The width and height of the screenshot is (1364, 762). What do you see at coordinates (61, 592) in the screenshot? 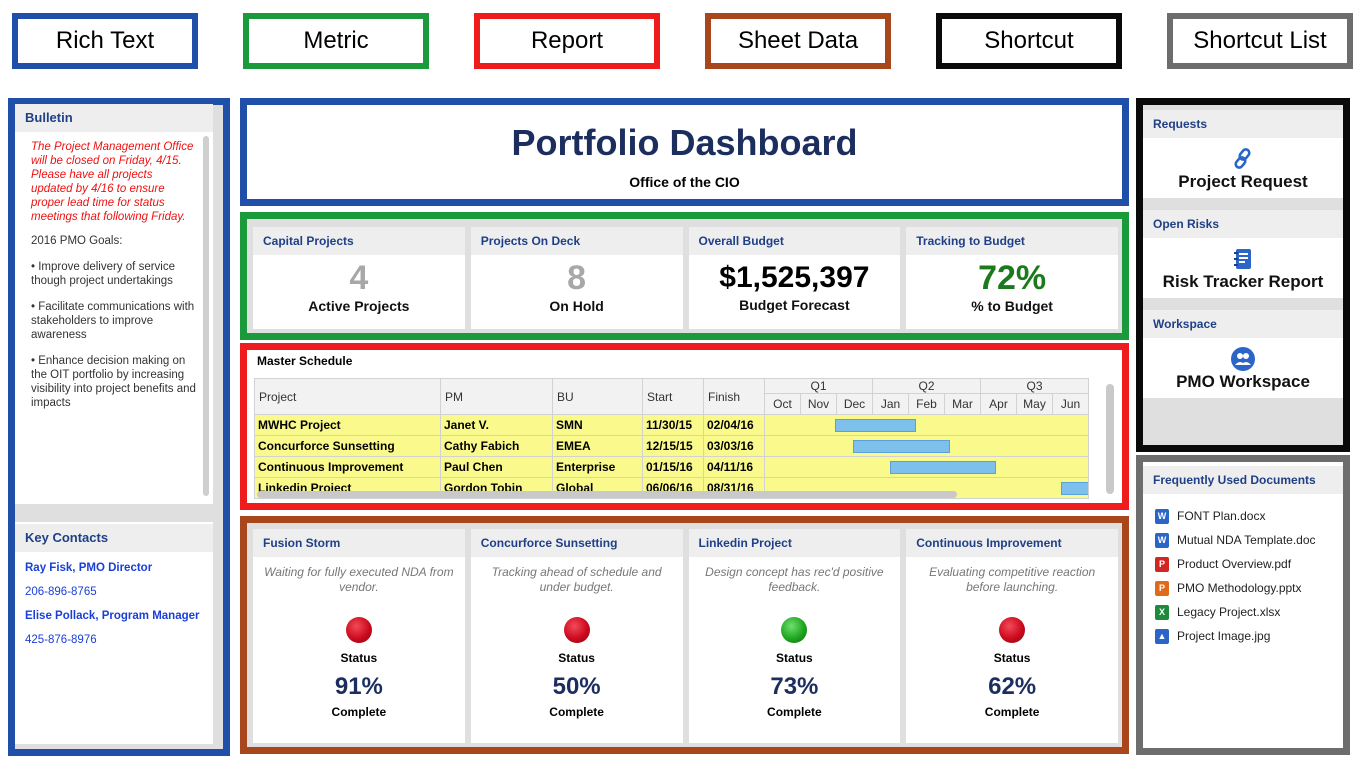
I see `contact-phone-link: 206-896-8765` at bounding box center [61, 592].